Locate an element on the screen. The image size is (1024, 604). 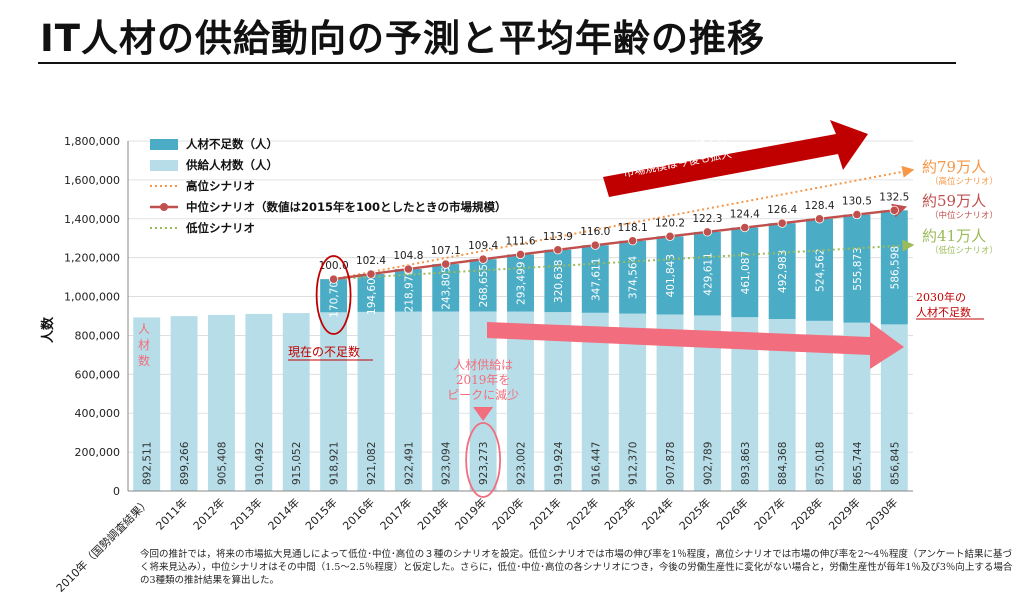
bar-shortage-label: 524,562 is located at coordinates (821, 269).